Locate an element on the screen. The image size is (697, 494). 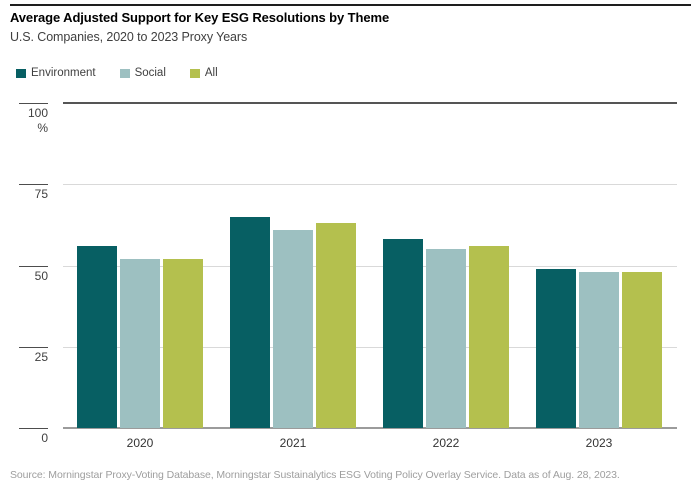
bar-environment-2020 is located at coordinates (97, 337).